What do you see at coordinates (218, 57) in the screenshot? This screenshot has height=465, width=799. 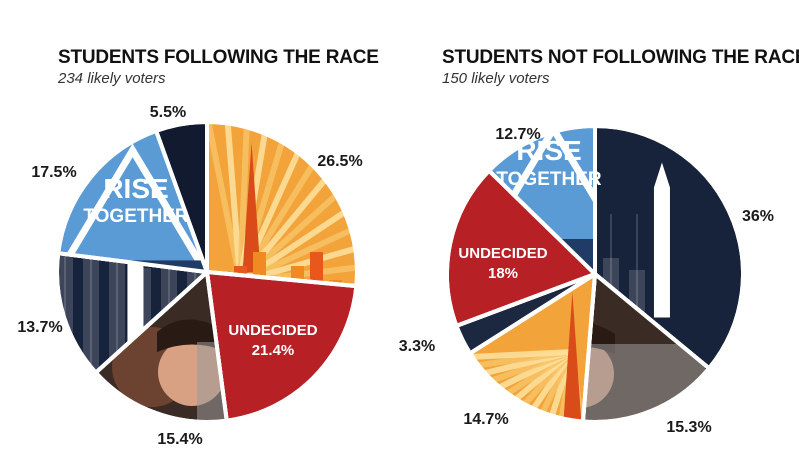 I see `chart-title-following: STUDENTS FOLLOWING THE RACE` at bounding box center [218, 57].